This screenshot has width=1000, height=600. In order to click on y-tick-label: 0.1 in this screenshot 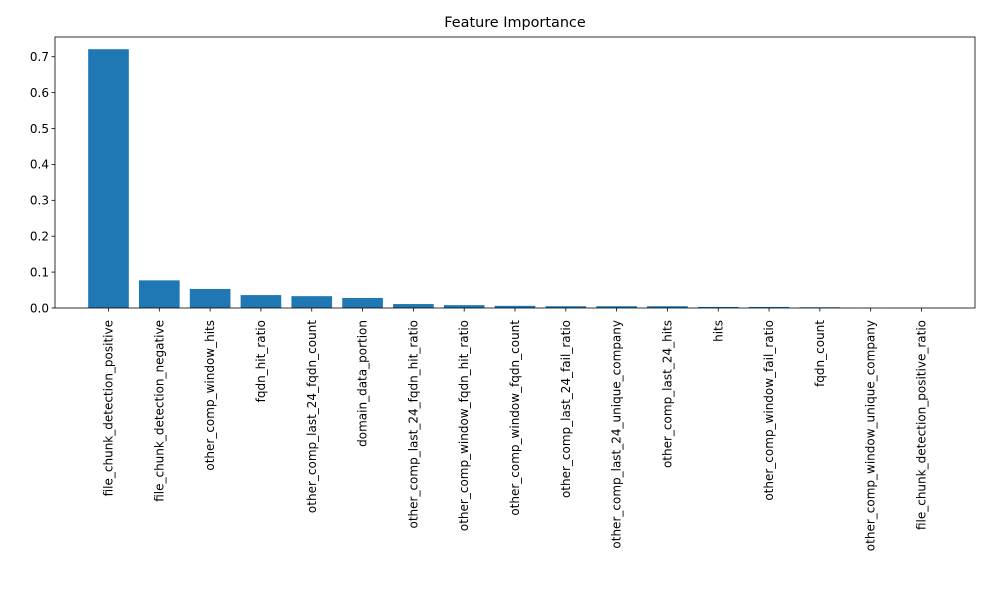, I will do `click(39, 272)`.